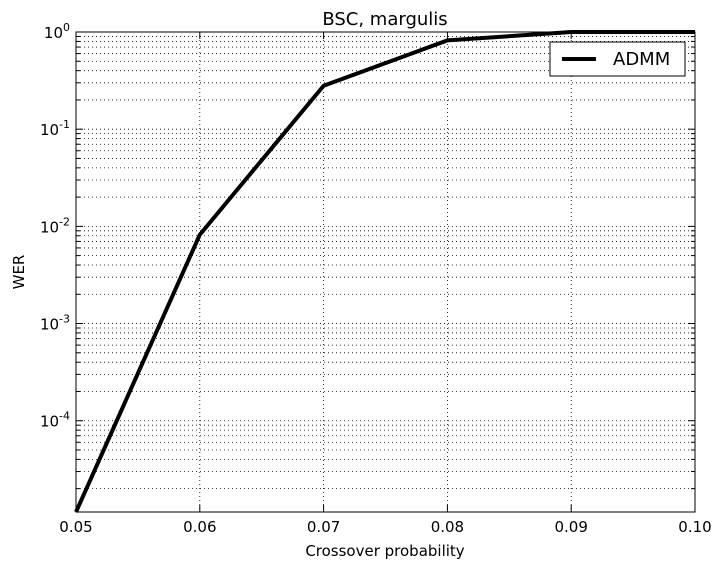  Describe the element at coordinates (19, 272) in the screenshot. I see `y-axis-title: WER` at that location.